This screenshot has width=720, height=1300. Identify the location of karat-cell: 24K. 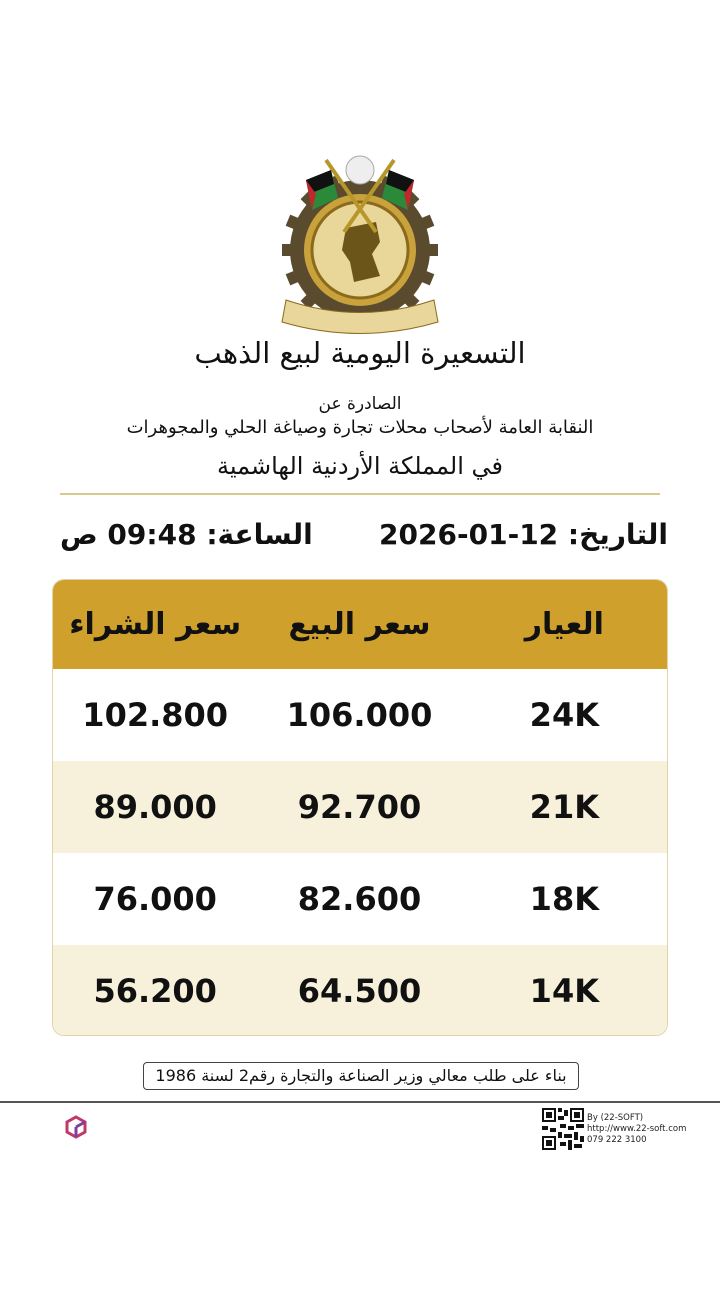
(564, 715).